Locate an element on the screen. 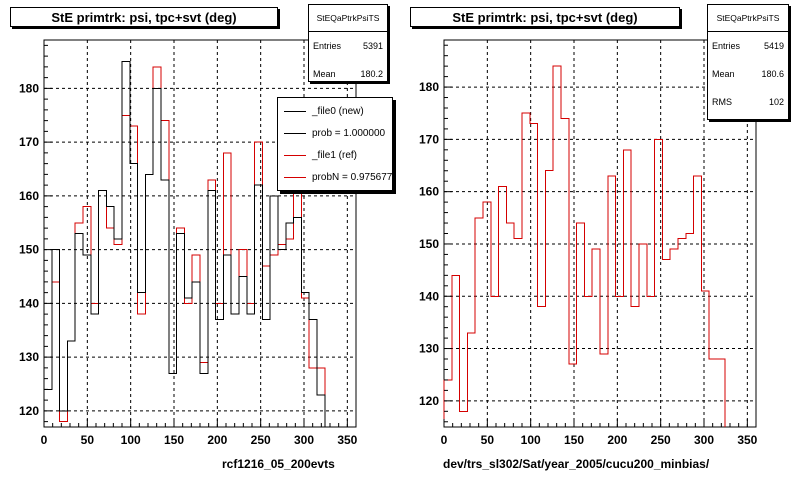 Image resolution: width=800 pixels, height=480 pixels. right-x-tick-label: 350 is located at coordinates (747, 440).